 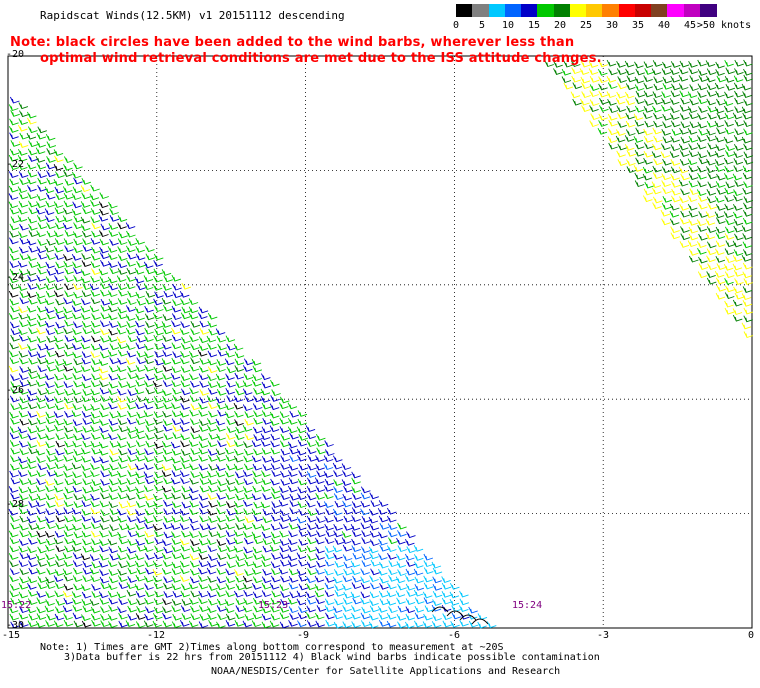 I want to click on lat-label-26: -26, so click(x=15, y=390).